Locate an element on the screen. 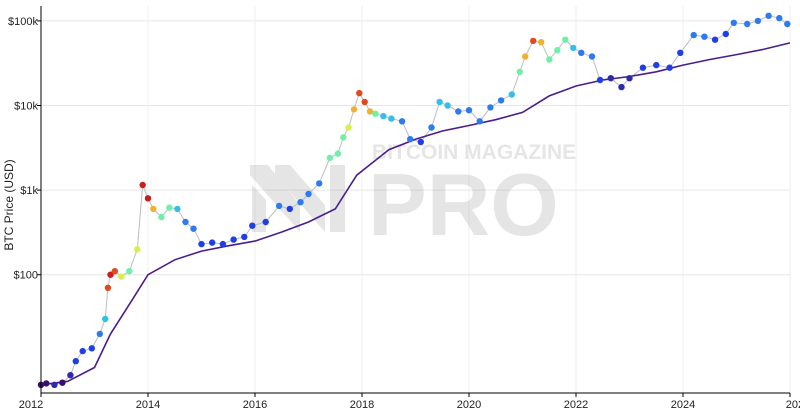 Image resolution: width=800 pixels, height=414 pixels. x-tick-label: 2014 is located at coordinates (148, 405).